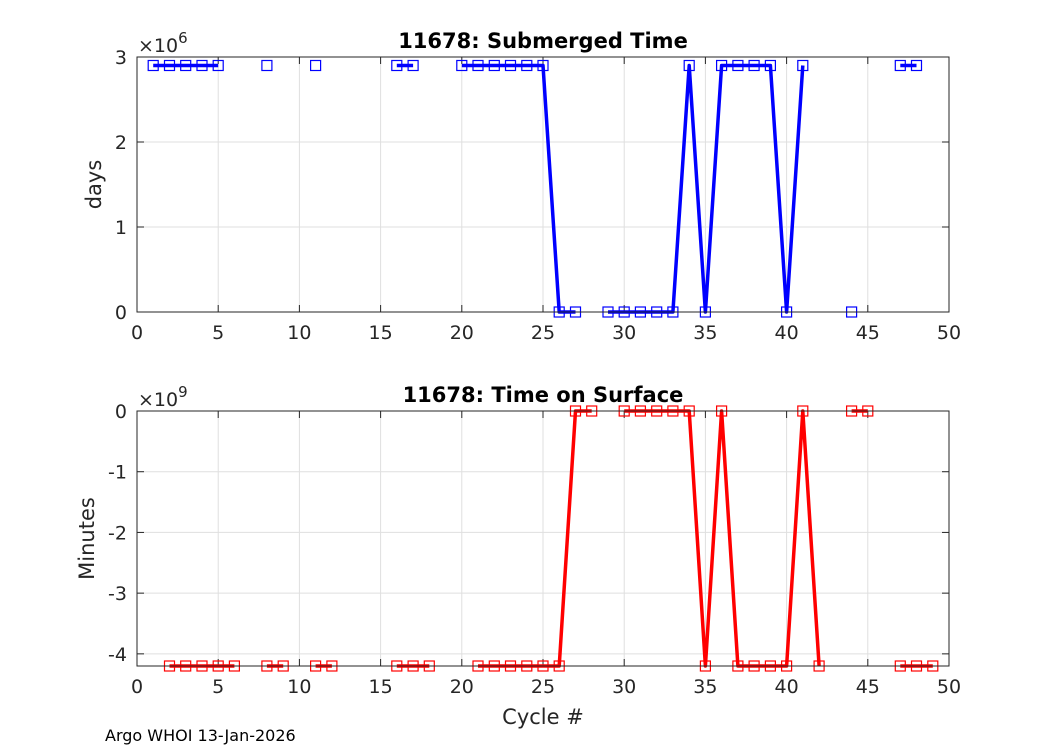  Describe the element at coordinates (121, 58) in the screenshot. I see `y-tick-label: 3` at that location.